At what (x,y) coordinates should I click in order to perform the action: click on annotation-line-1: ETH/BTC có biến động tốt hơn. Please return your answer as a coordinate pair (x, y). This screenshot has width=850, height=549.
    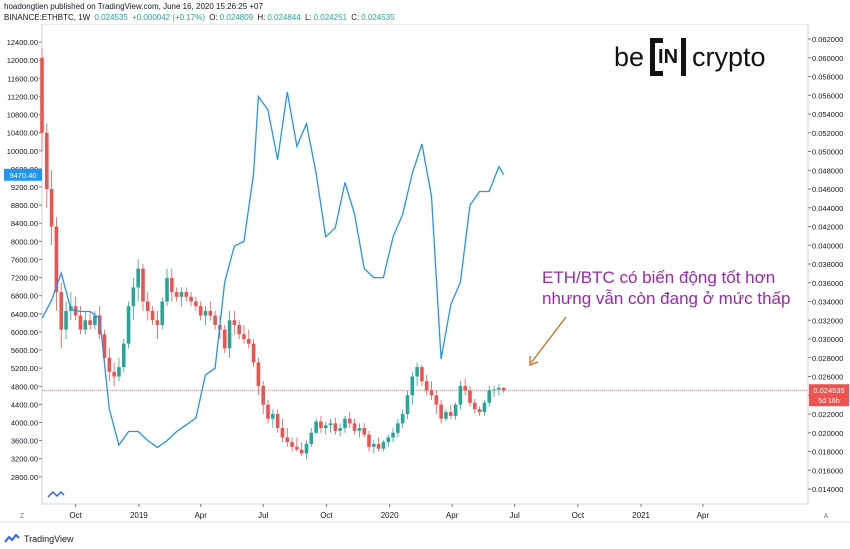
    Looking at the image, I should click on (659, 277).